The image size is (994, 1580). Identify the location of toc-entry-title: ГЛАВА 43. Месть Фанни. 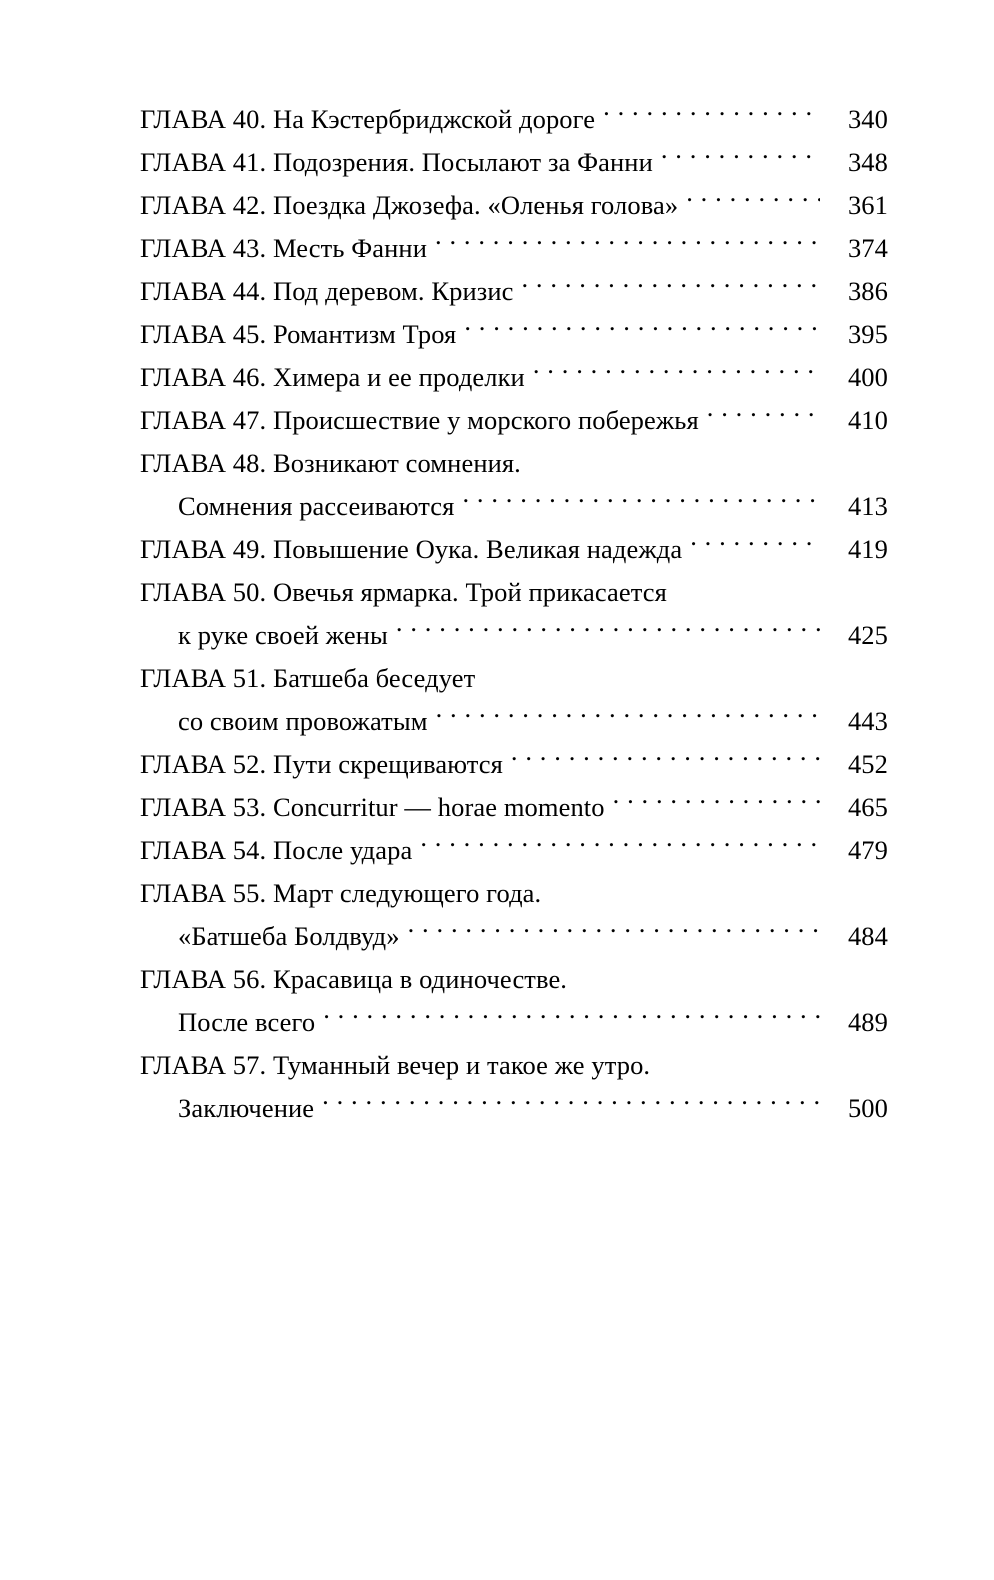
(283, 248).